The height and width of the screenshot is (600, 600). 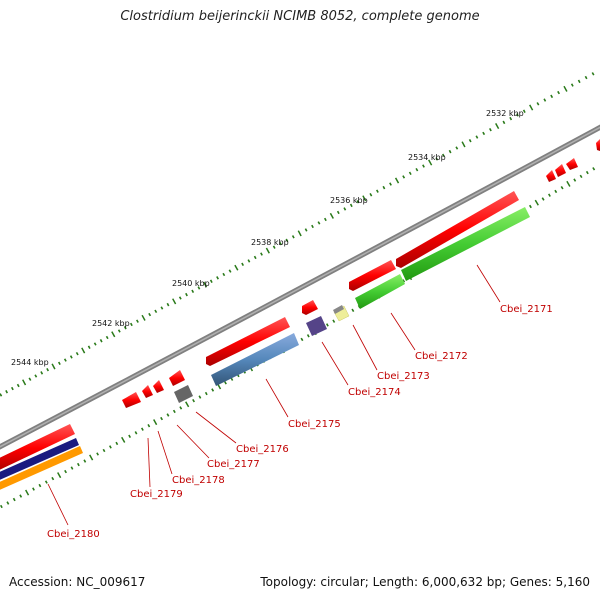 I want to click on gene-label: Cbei_2172, so click(x=441, y=356).